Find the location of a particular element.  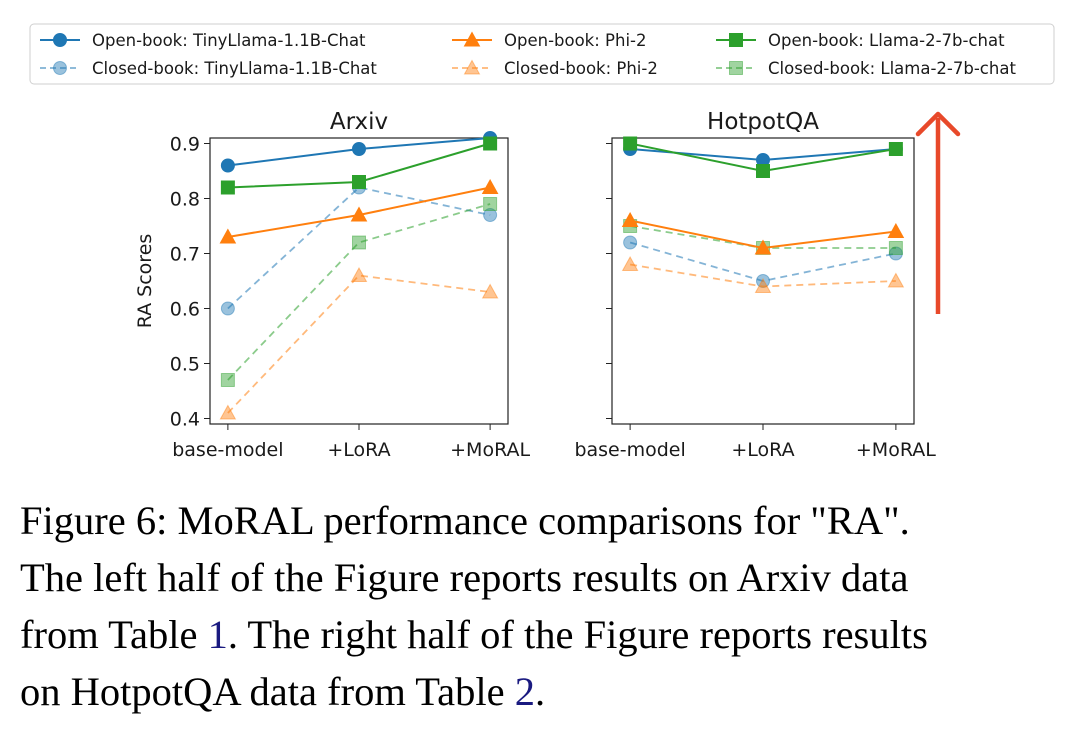

data-point-open-book-tinyllama-1-1b-chat-base-model is located at coordinates (227, 165).